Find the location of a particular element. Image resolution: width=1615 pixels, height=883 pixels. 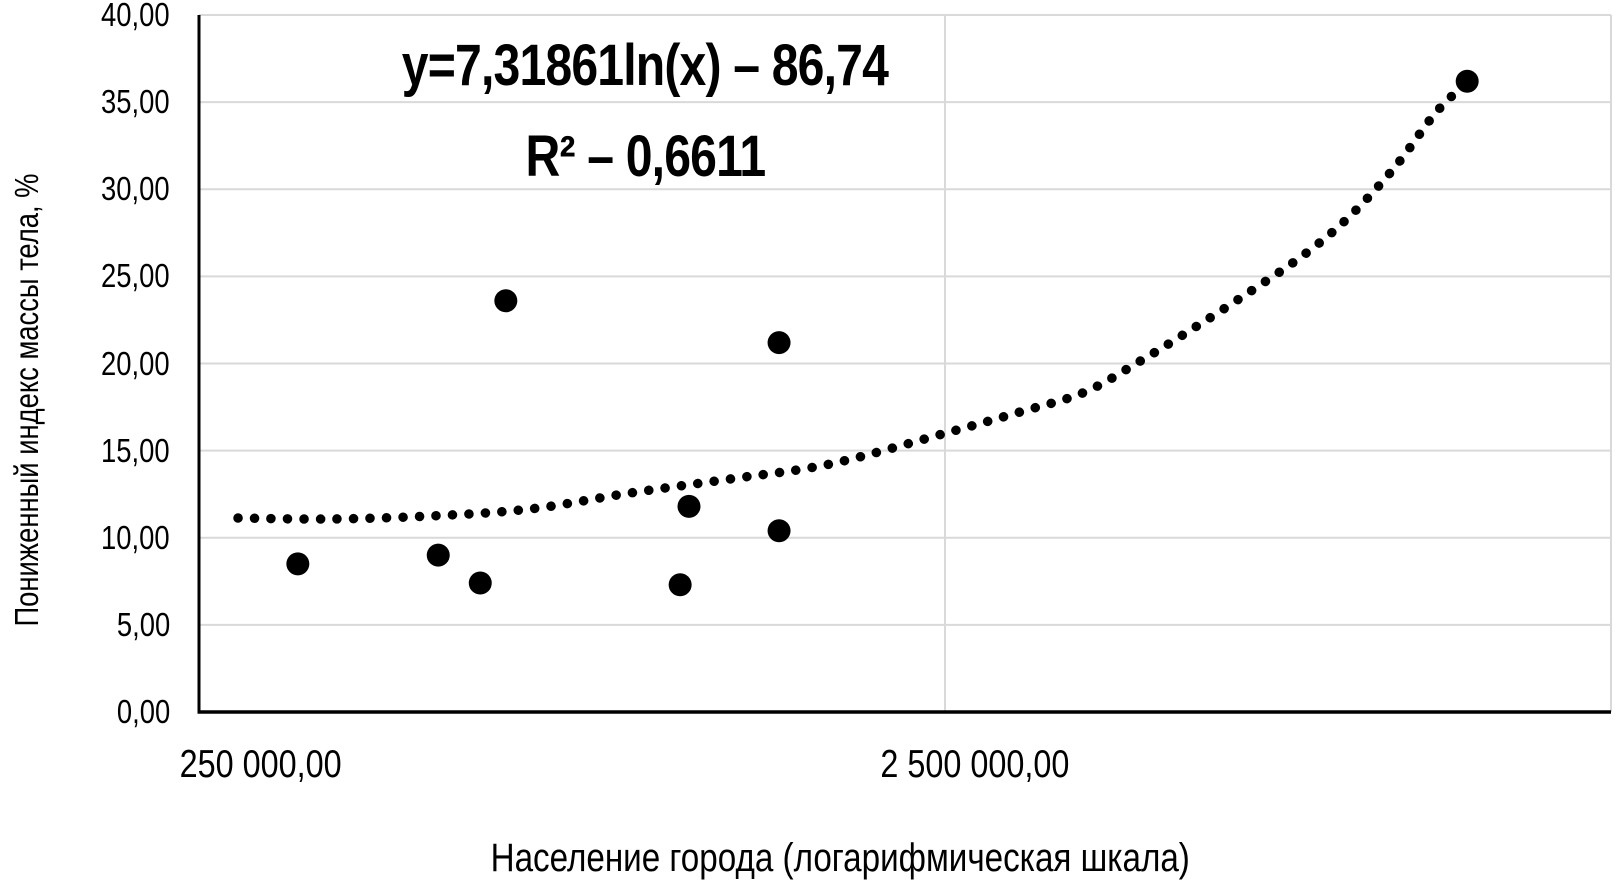

y-tick-label: 5,00 is located at coordinates (85, 624).